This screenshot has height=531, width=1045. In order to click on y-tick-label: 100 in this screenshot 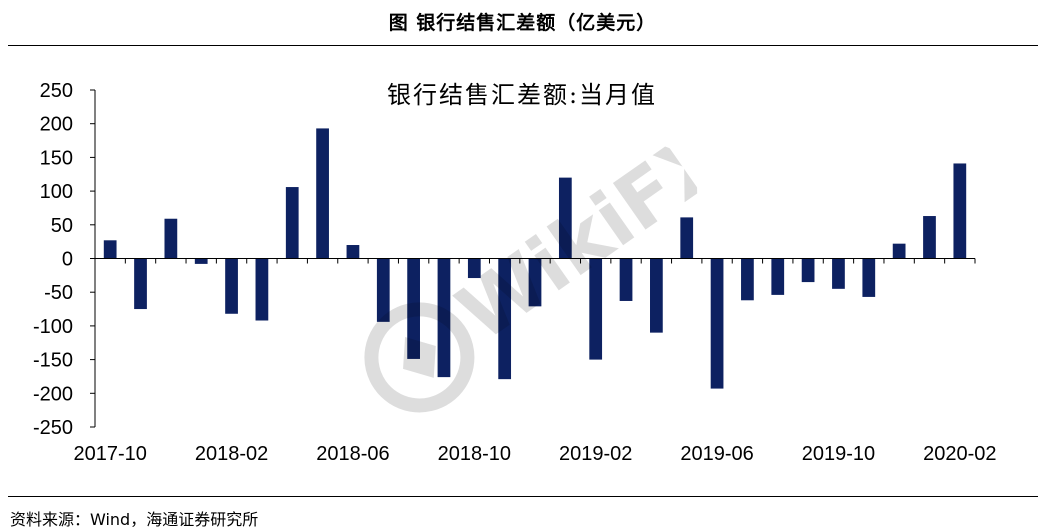, I will do `click(56, 192)`.